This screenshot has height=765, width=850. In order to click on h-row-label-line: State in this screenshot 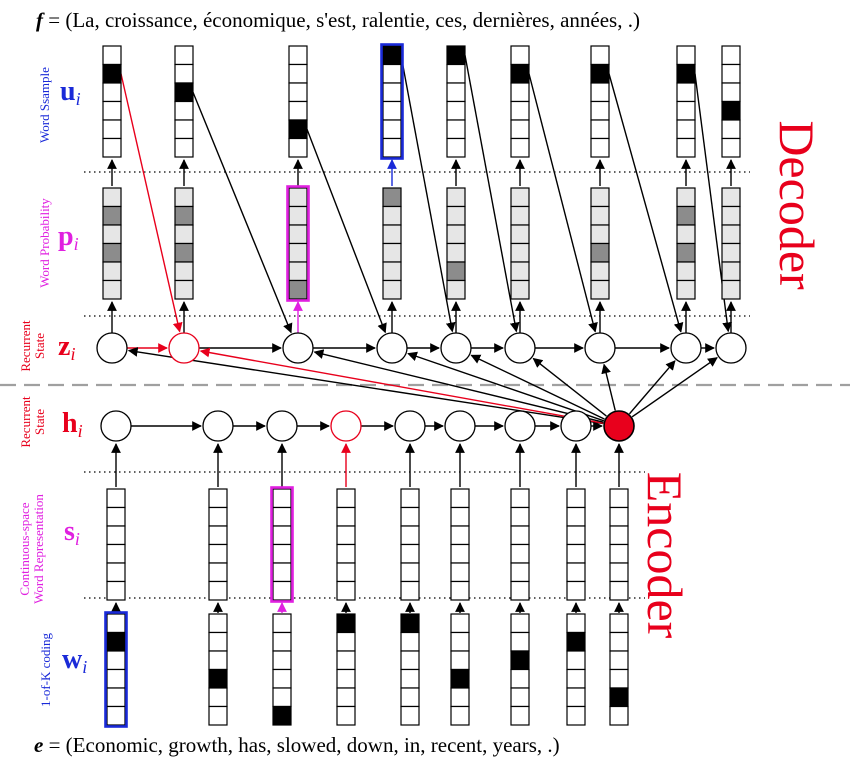, I will do `click(39, 422)`.